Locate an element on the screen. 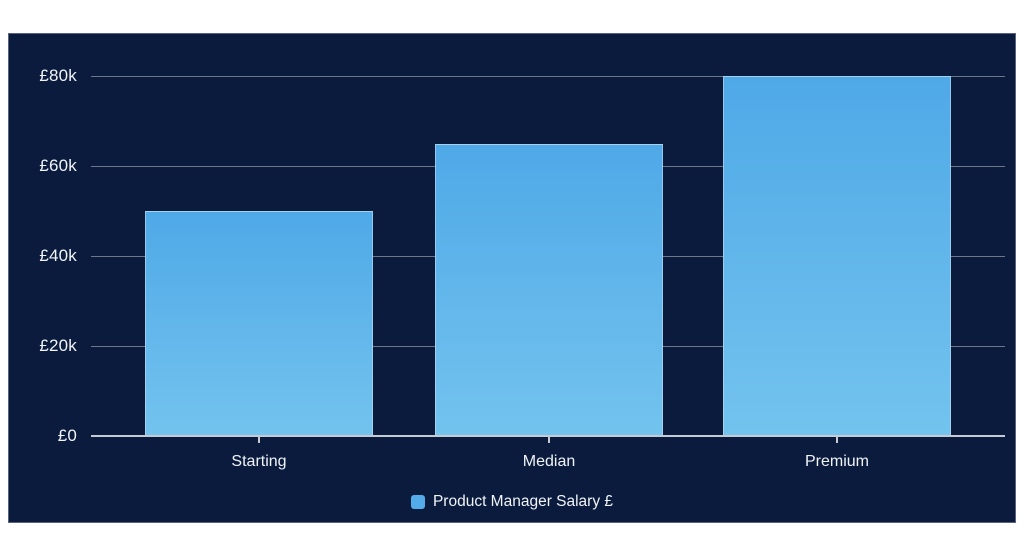 The image size is (1024, 536). bar-premium is located at coordinates (837, 256).